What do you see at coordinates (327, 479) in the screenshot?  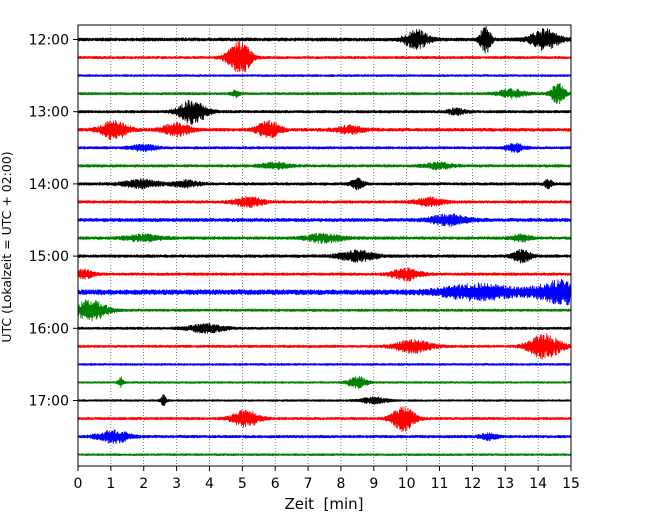 I see `x-axis-ticks: 0 1 2 3 4 5 6 7 8 9 10 11 12 13 14 15` at bounding box center [327, 479].